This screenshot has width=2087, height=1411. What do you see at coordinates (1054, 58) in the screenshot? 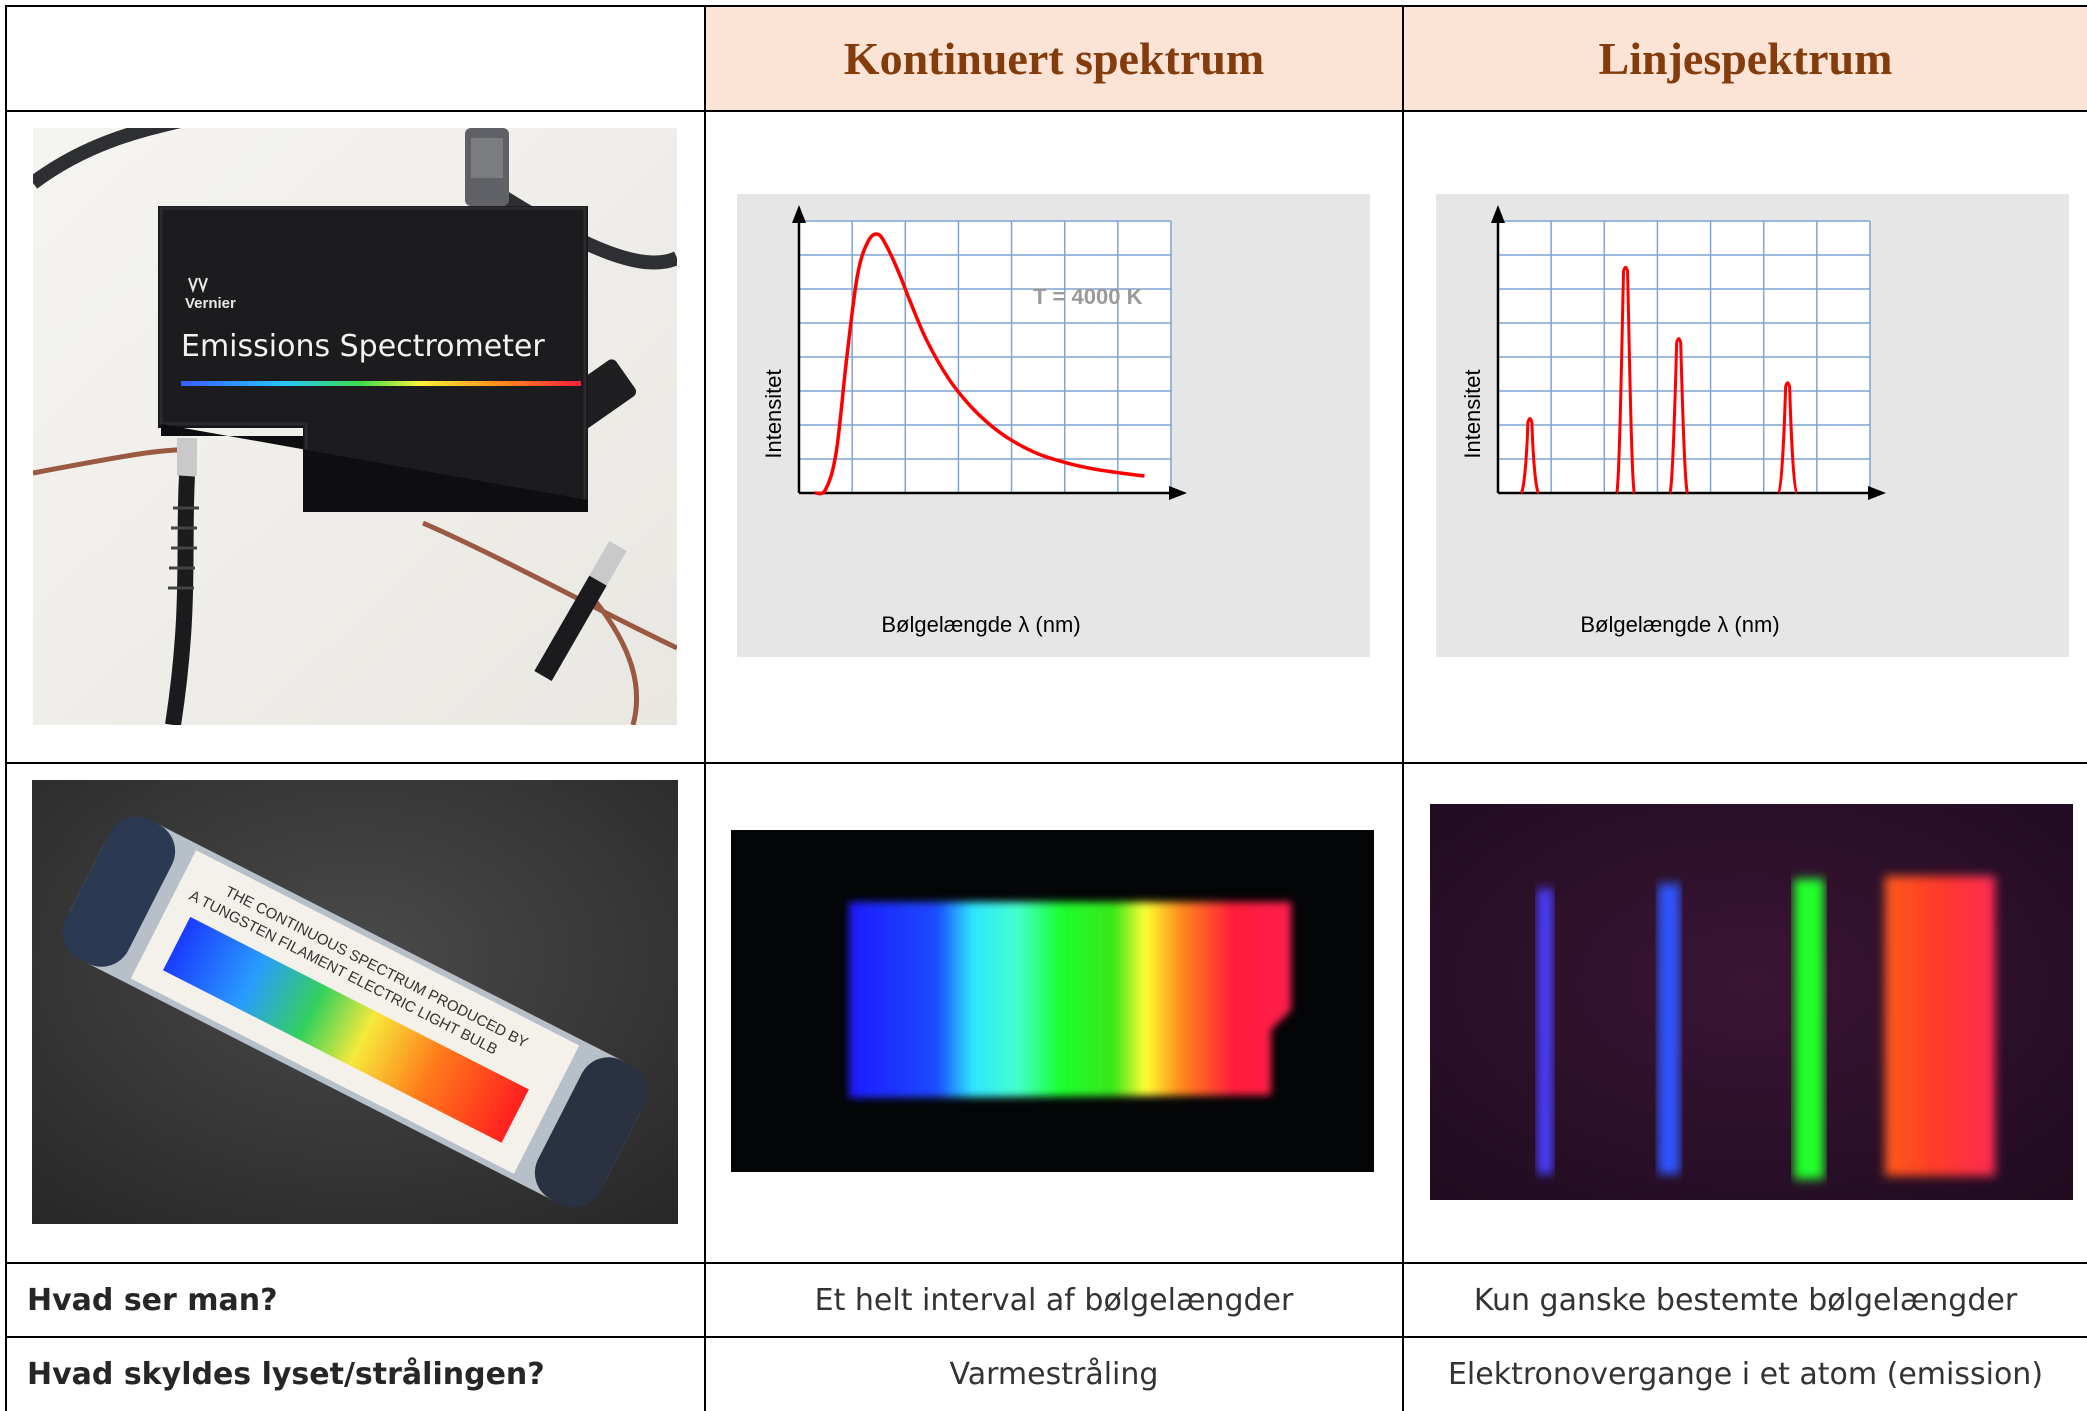
I see `header-continuous: Kontinuert spektrum` at bounding box center [1054, 58].